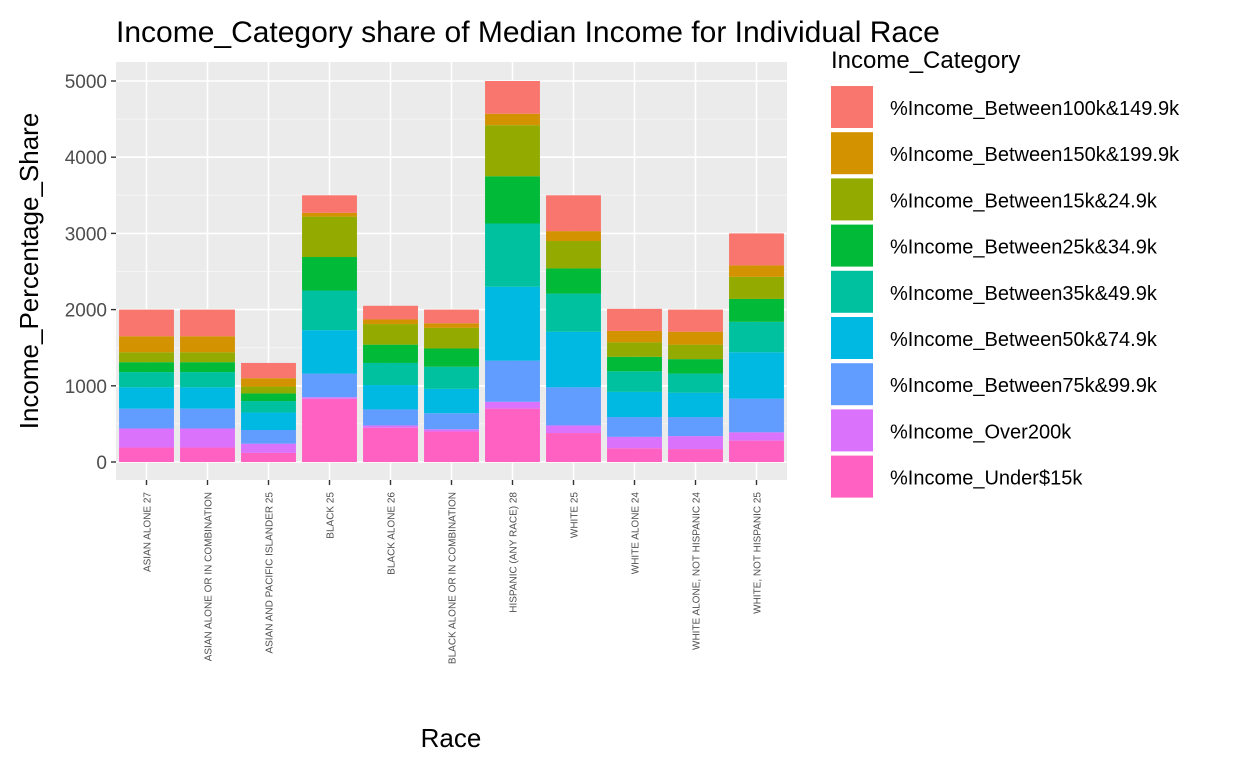 Image resolution: width=1248 pixels, height=768 pixels. Describe the element at coordinates (925, 60) in the screenshot. I see `legend-title: Income_Category` at that location.